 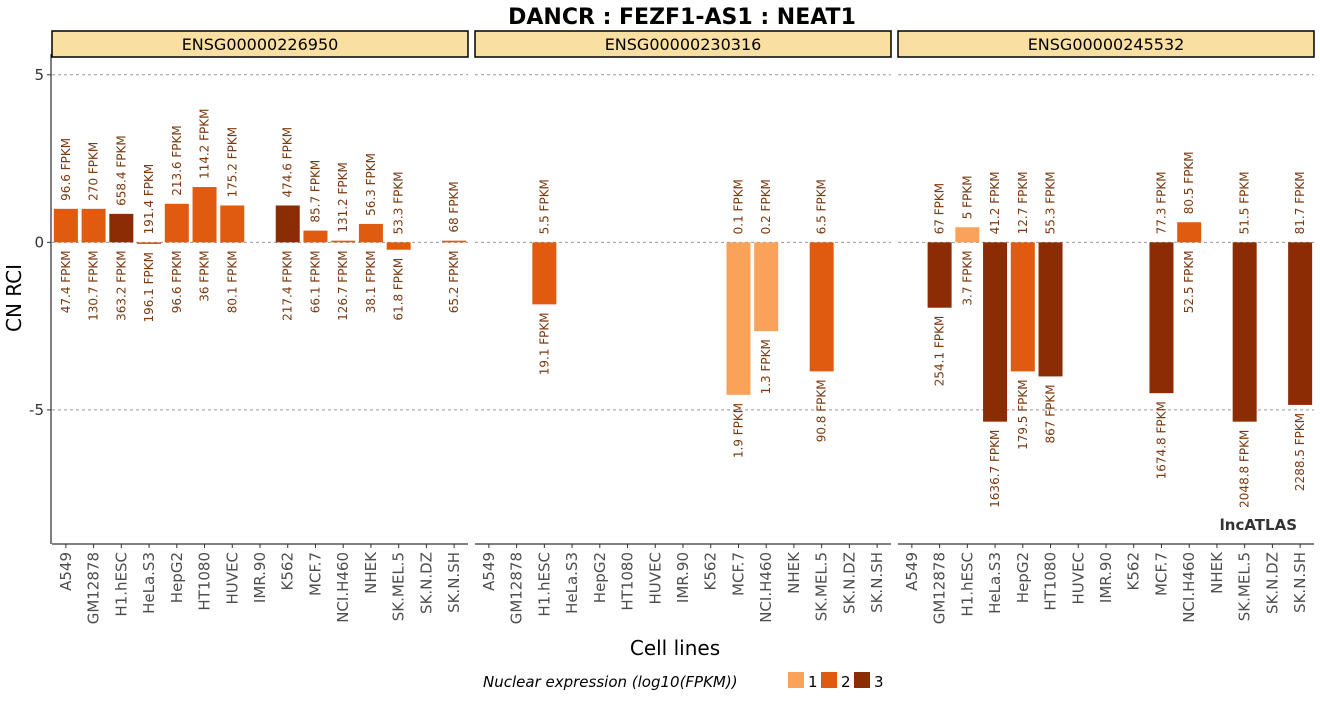 What do you see at coordinates (738, 430) in the screenshot?
I see `bar-label-bottom: 1.9 FPKM` at bounding box center [738, 430].